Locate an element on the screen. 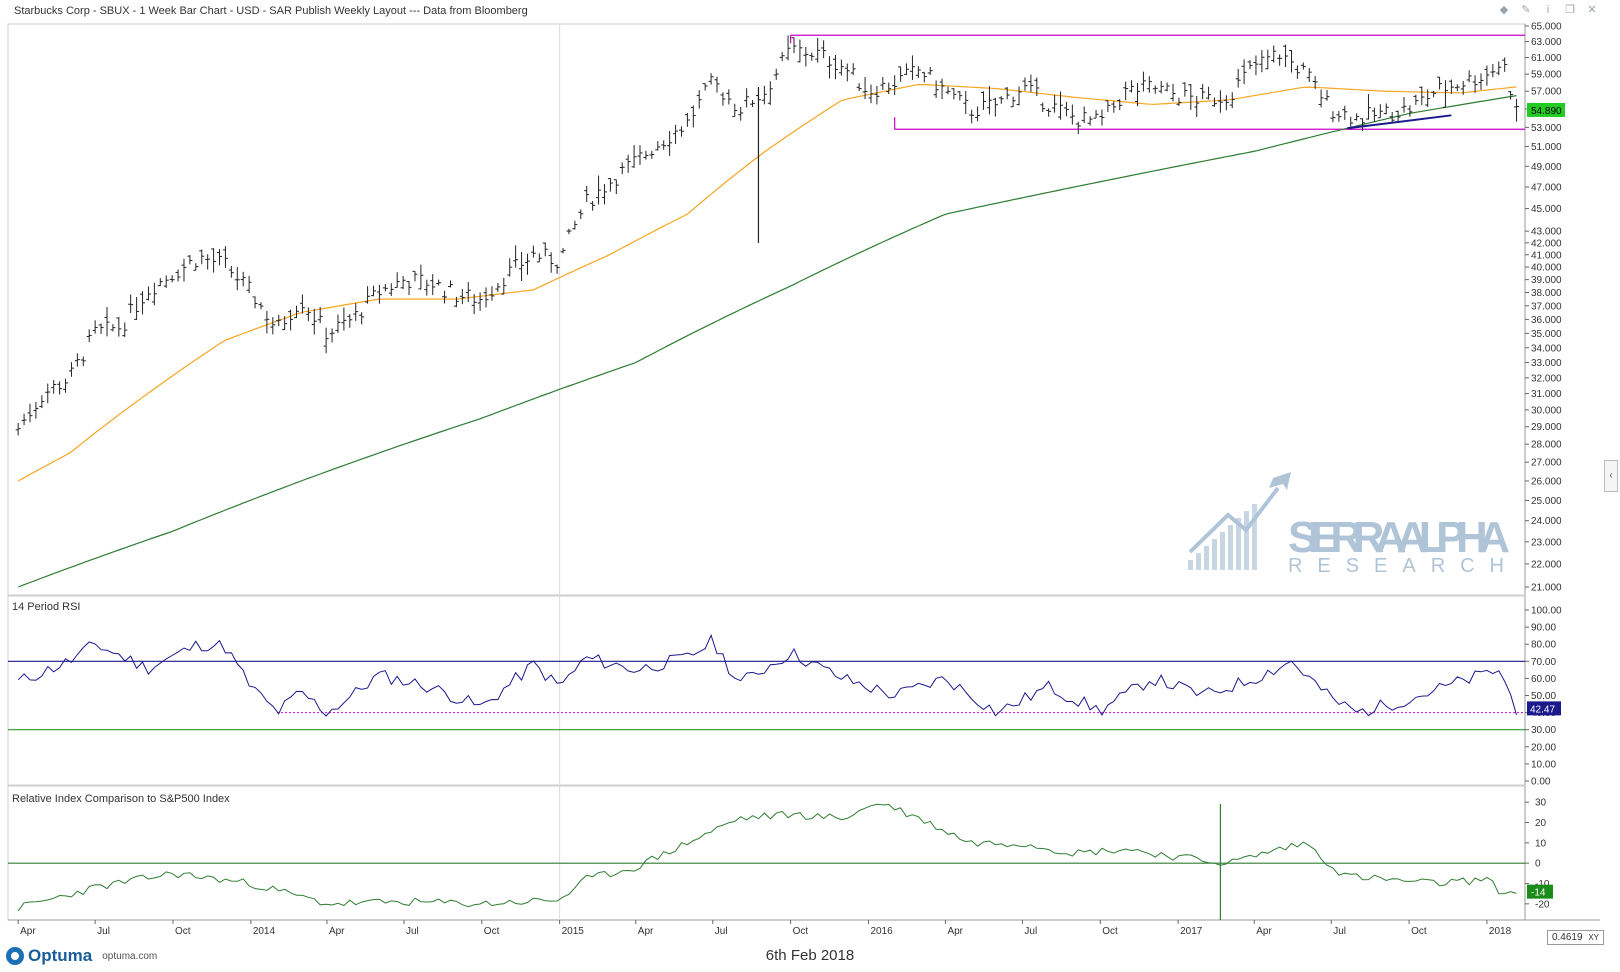  info-icon: i is located at coordinates (1548, 10).